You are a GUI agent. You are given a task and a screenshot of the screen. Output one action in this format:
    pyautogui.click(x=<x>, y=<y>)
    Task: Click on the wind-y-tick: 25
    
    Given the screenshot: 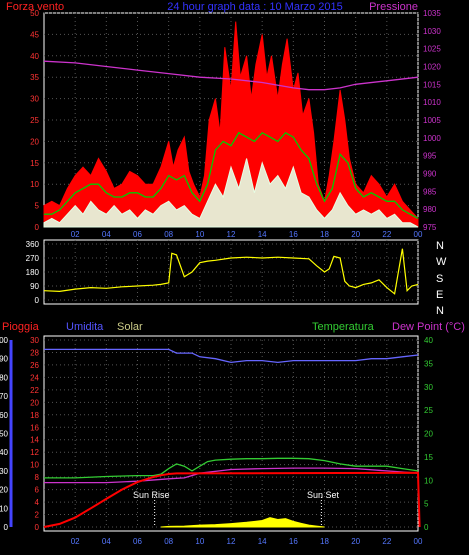 What is the action you would take?
    pyautogui.click(x=34, y=120)
    